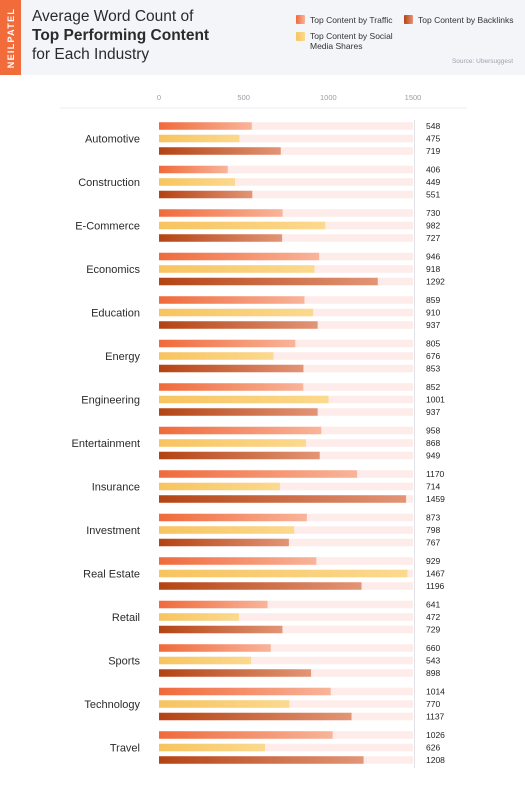 This screenshot has height=785, width=525. I want to click on value-label-social: 1467, so click(435, 574).